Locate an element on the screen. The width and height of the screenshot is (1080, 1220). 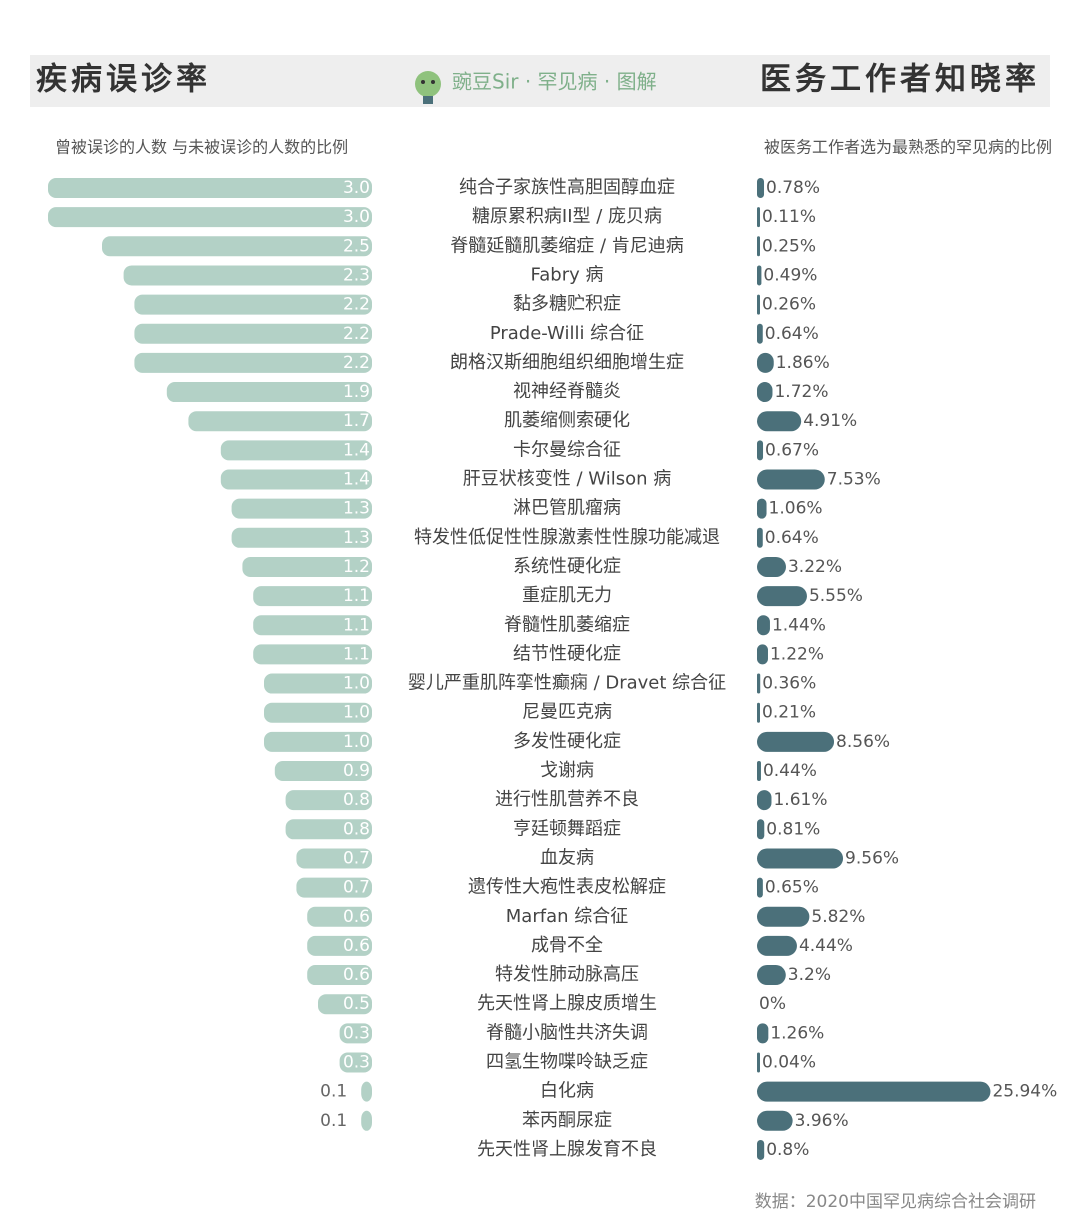
category-label: 多发性硬化症 is located at coordinates (567, 741).